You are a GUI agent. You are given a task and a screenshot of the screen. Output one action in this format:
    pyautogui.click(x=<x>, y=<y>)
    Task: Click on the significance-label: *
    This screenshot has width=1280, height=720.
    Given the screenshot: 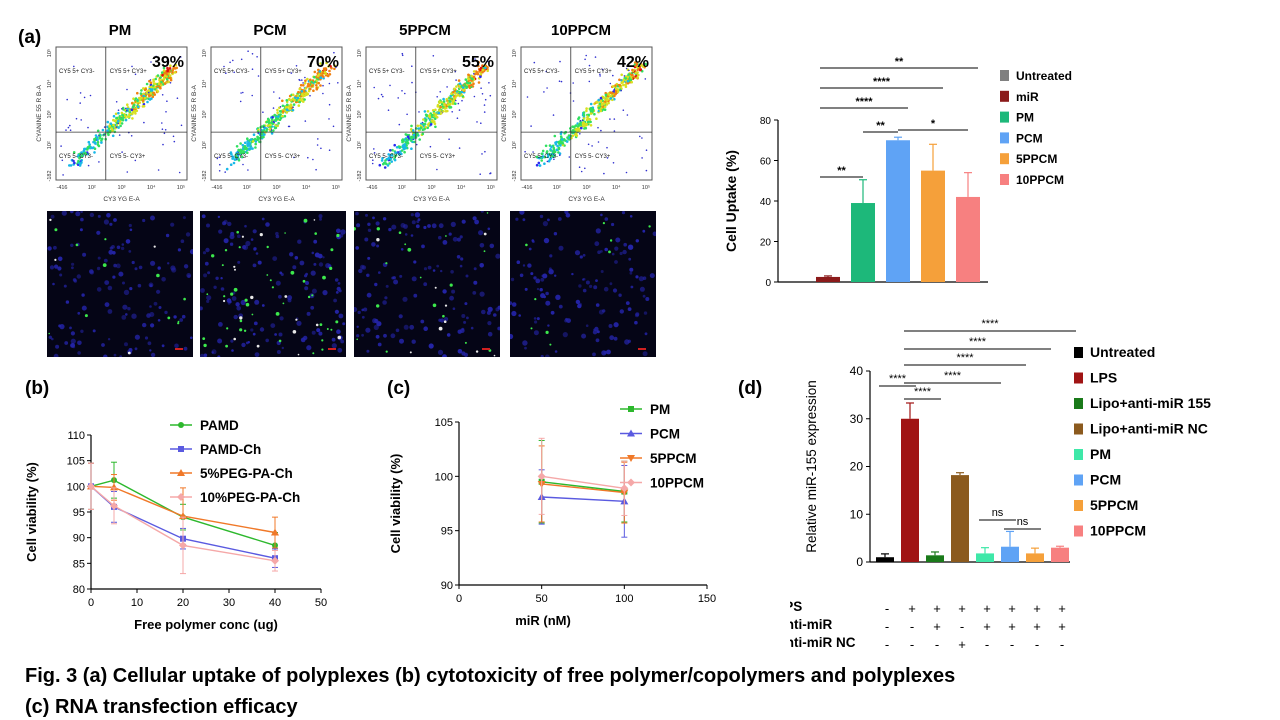 What is the action you would take?
    pyautogui.click(x=933, y=124)
    